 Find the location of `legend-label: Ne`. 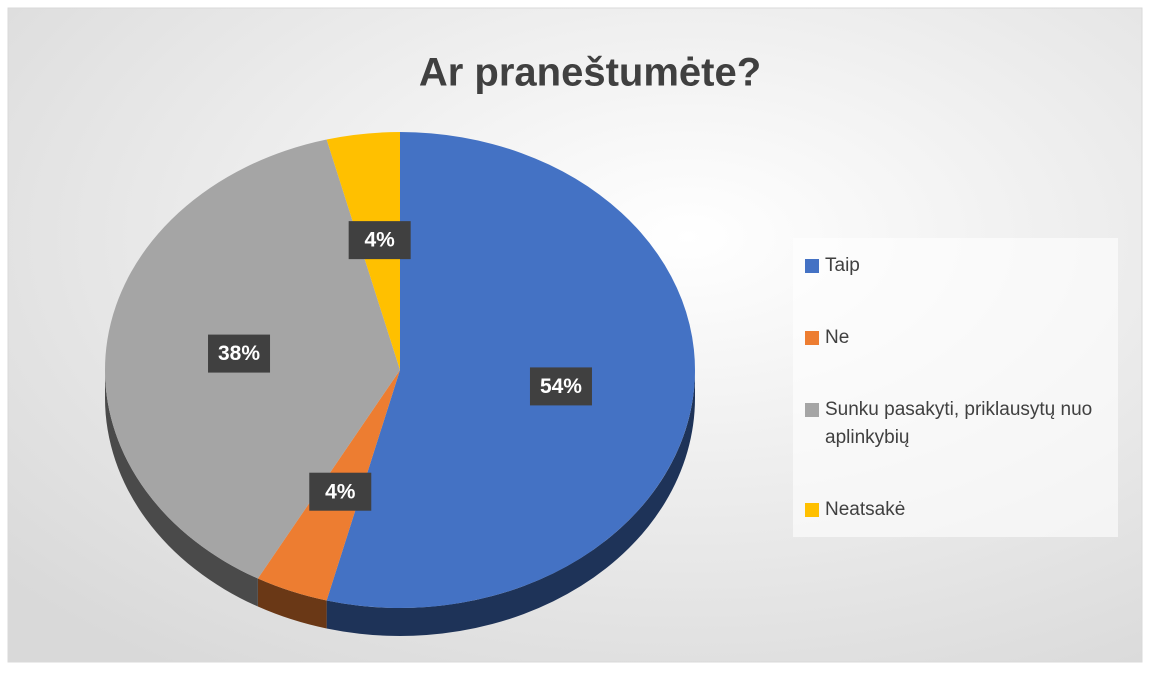

legend-label: Ne is located at coordinates (837, 337).